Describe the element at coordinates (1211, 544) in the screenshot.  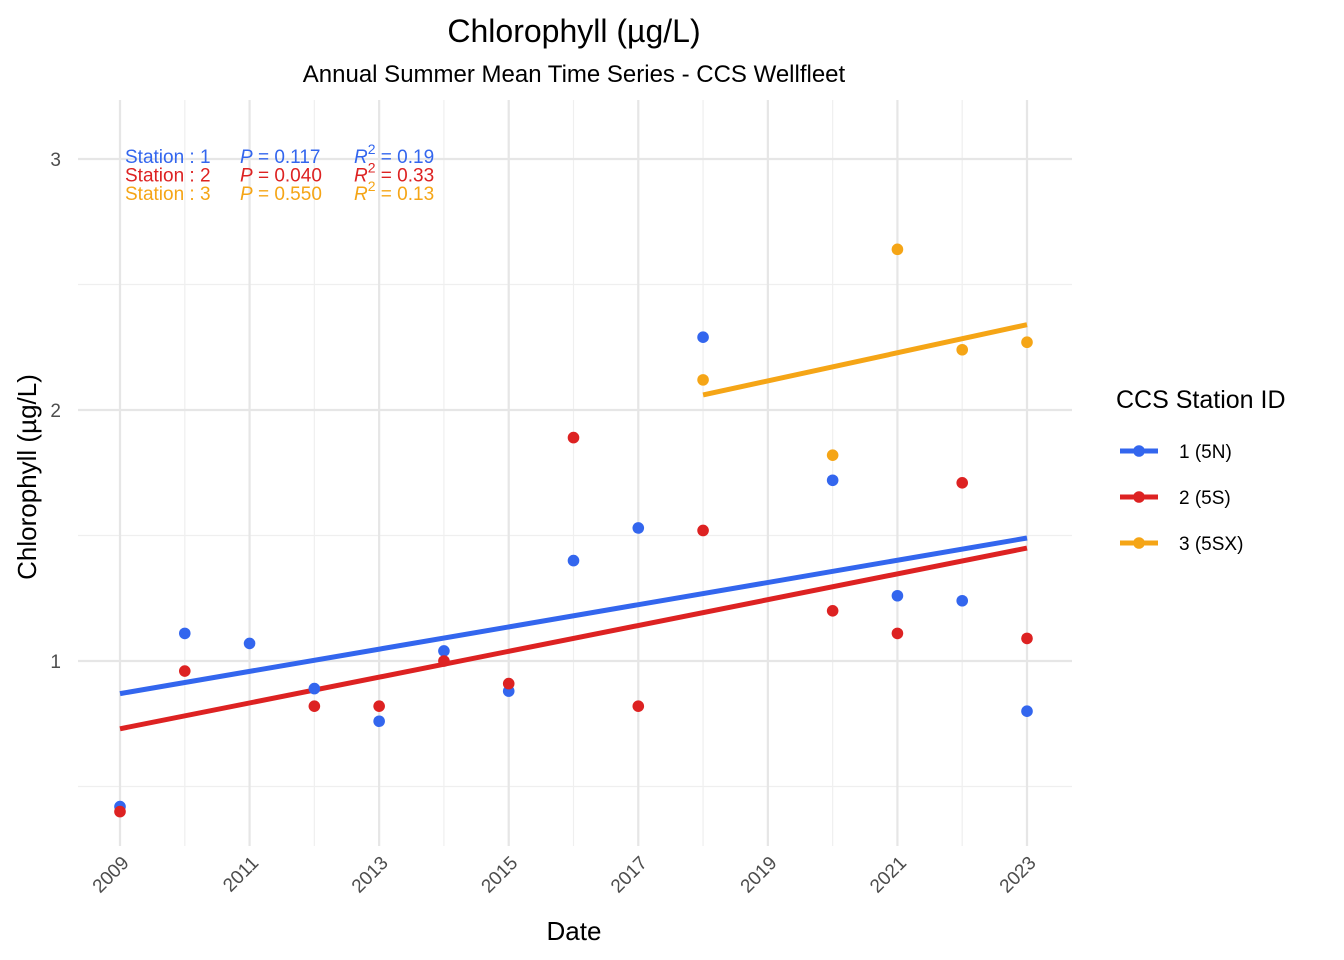
I see `legend-label: 3 (5SX)` at that location.